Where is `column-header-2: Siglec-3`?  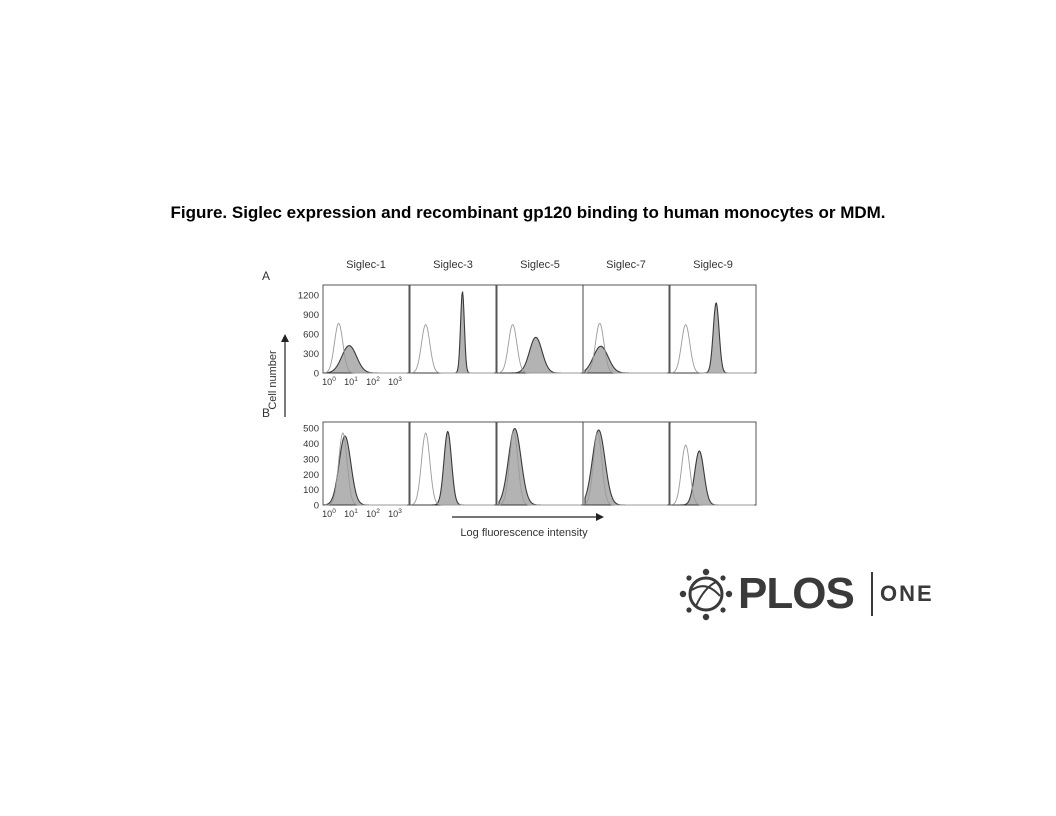
column-header-2: Siglec-3 is located at coordinates (453, 265).